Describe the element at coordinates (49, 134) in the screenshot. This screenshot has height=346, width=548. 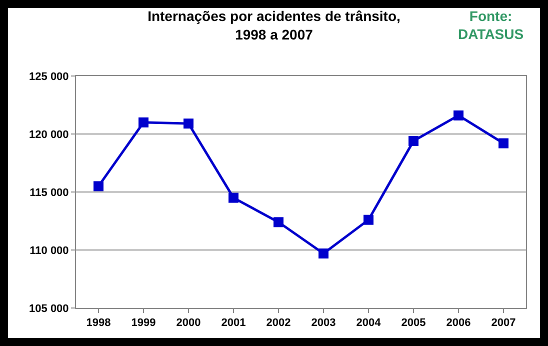
I see `y-tick-label: 120 000` at that location.